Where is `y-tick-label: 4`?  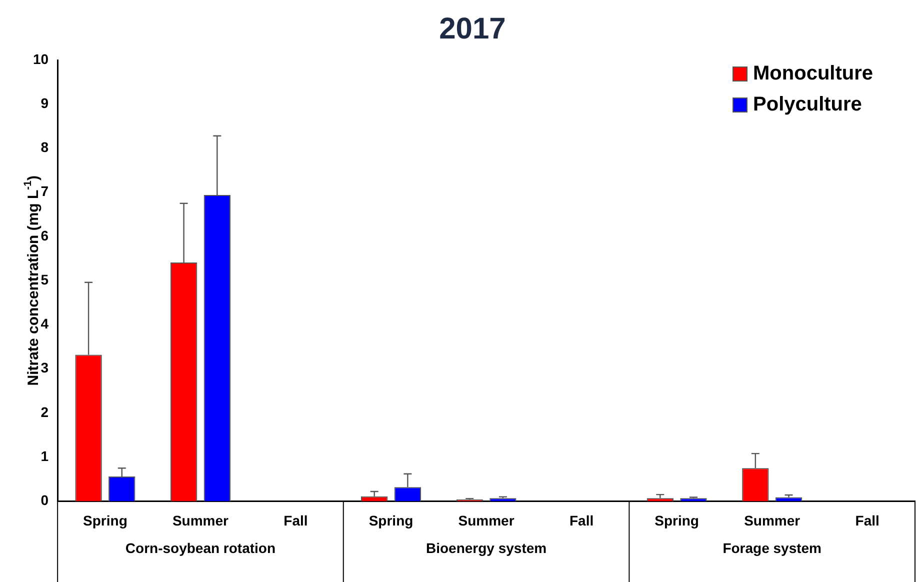
y-tick-label: 4 is located at coordinates (44, 324).